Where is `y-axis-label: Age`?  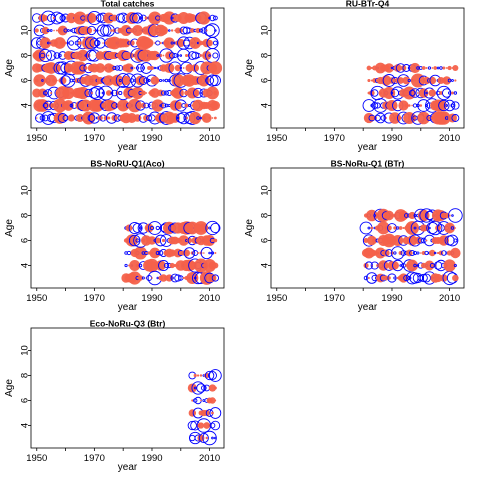
y-axis-label: Age is located at coordinates (9, 228).